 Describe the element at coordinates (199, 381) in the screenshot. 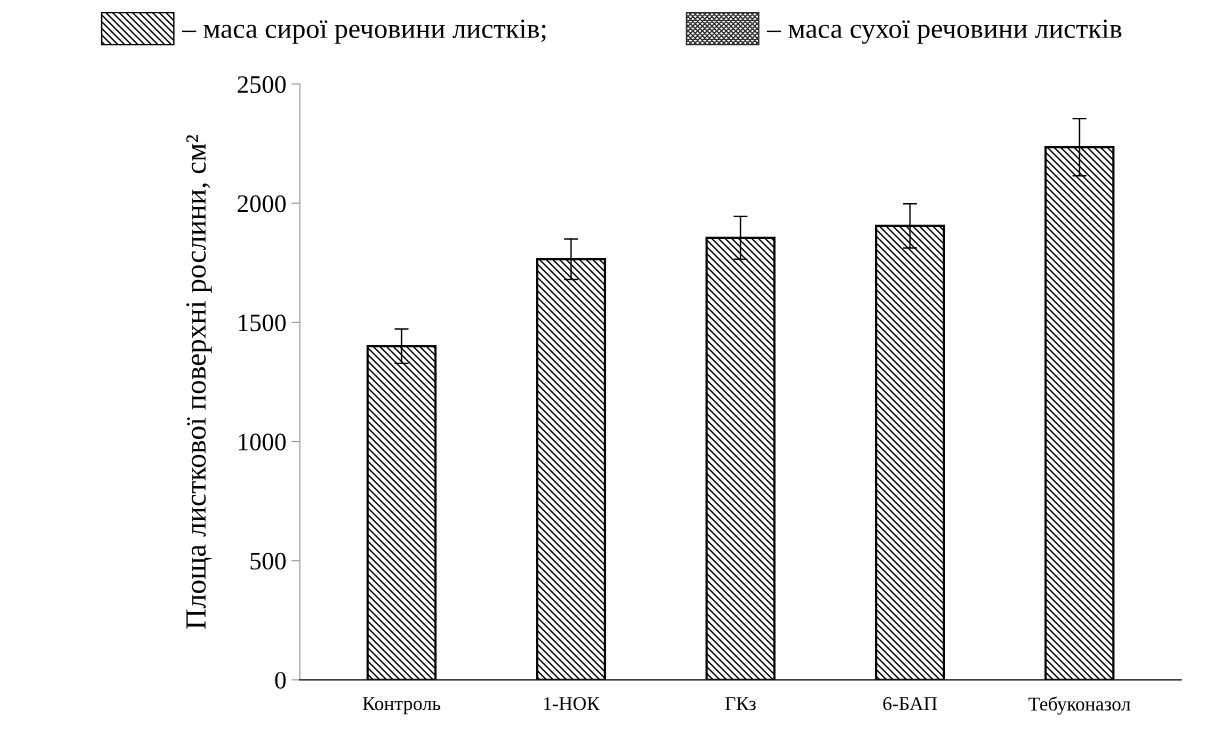

I see `y-axis-title: Площа листкової поверхні рослини, см²` at that location.